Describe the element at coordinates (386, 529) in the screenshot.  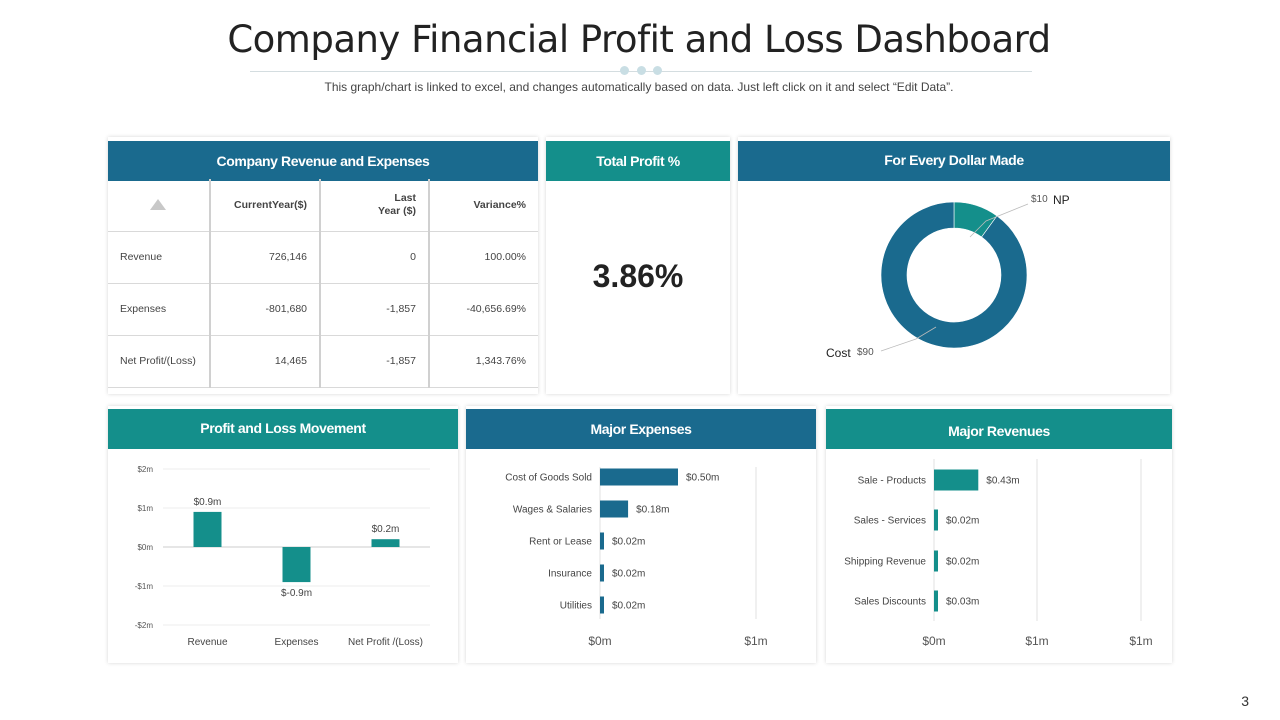
I see `data-label: $0.2m` at that location.